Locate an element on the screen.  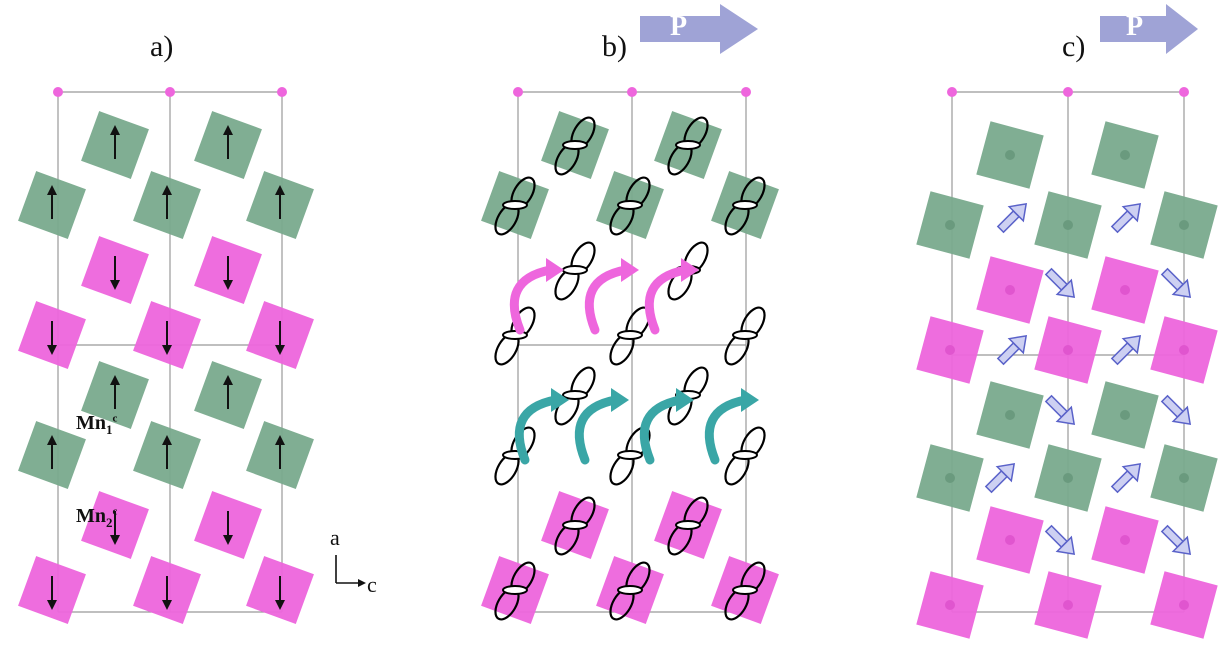
polarization-label-b: P is located at coordinates (679, 26).